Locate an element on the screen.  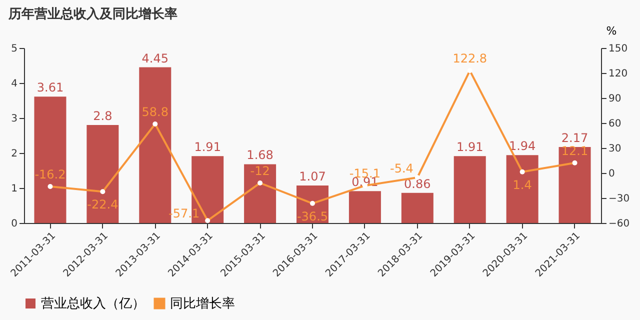
data-label: 1.4 is located at coordinates (522, 185).